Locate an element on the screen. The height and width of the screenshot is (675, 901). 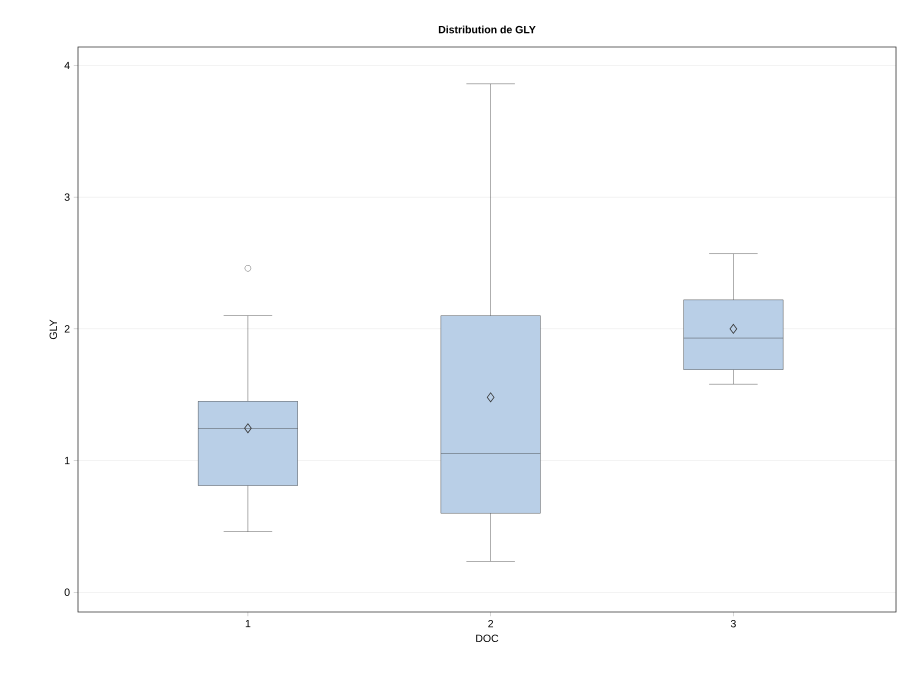
y-tick-label: 0 is located at coordinates (67, 592).